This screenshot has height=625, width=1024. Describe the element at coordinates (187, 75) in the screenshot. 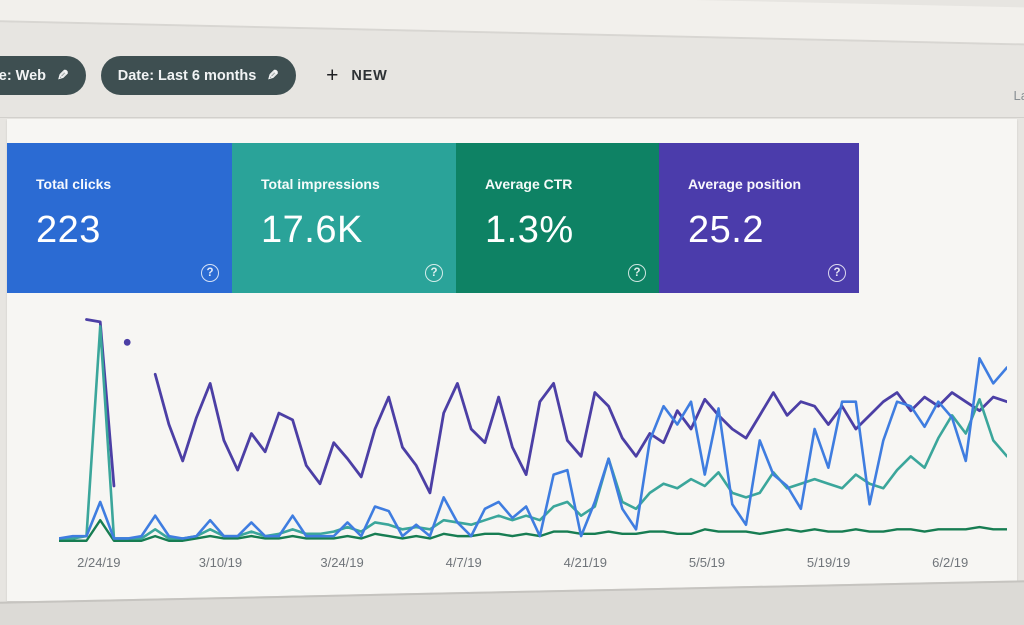

I see `date-chip-label: Date: Last 6 months` at that location.